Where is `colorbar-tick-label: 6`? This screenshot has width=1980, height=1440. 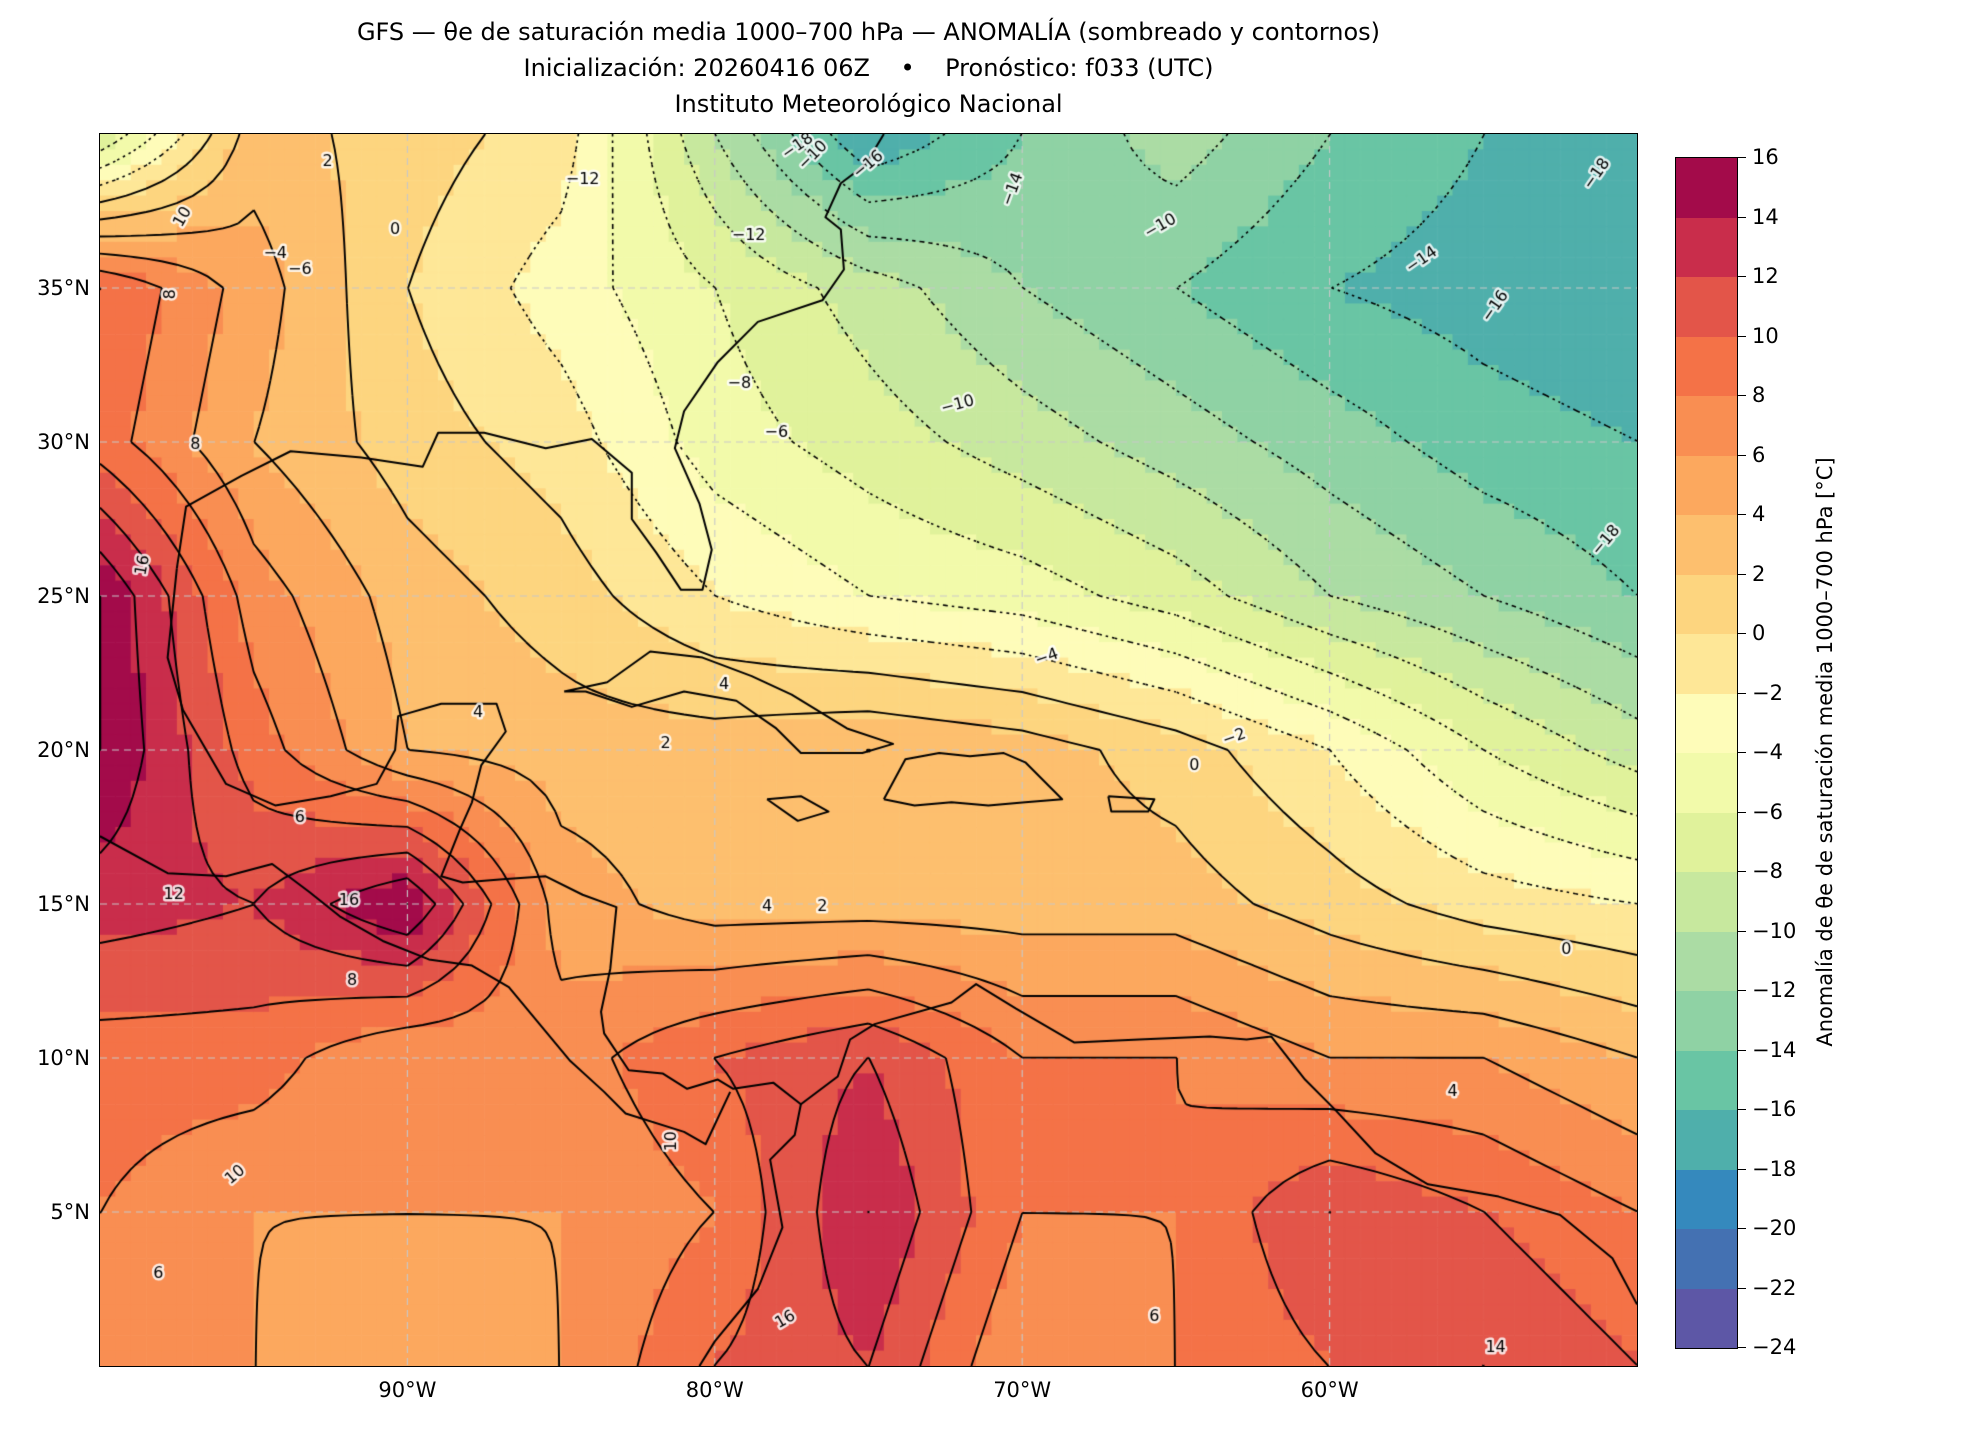 colorbar-tick-label: 6 is located at coordinates (1759, 454).